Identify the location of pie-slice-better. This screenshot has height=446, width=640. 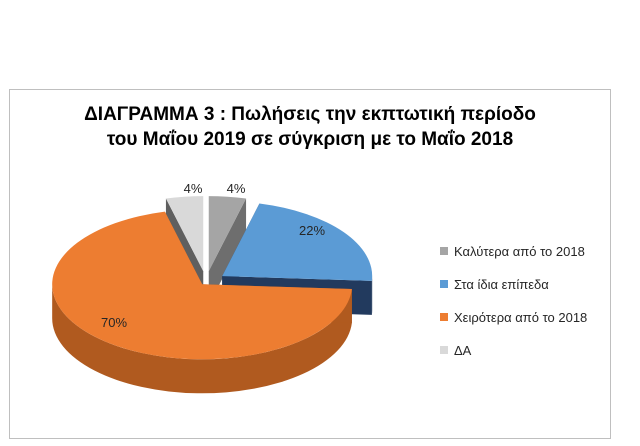
(227, 234).